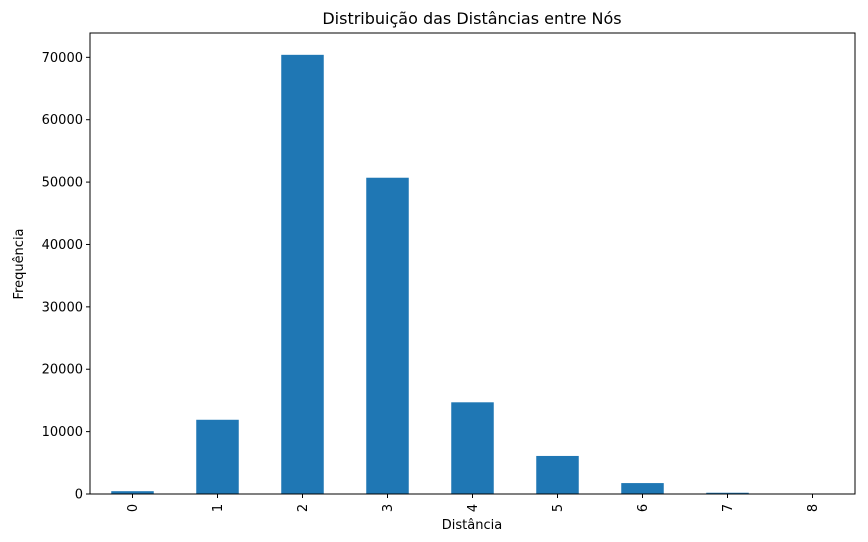  What do you see at coordinates (62, 307) in the screenshot?
I see `y-tick-label: 30000` at bounding box center [62, 307].